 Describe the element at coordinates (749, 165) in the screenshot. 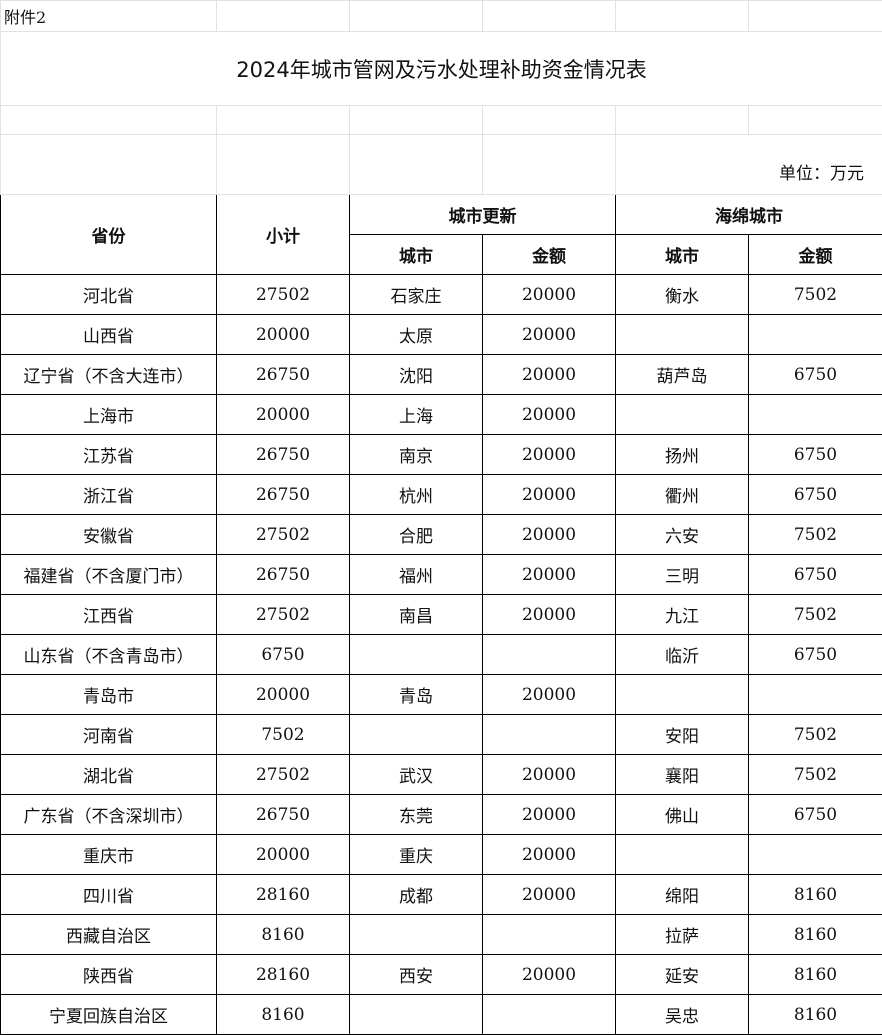

I see `unit-label: 单位：万元` at that location.